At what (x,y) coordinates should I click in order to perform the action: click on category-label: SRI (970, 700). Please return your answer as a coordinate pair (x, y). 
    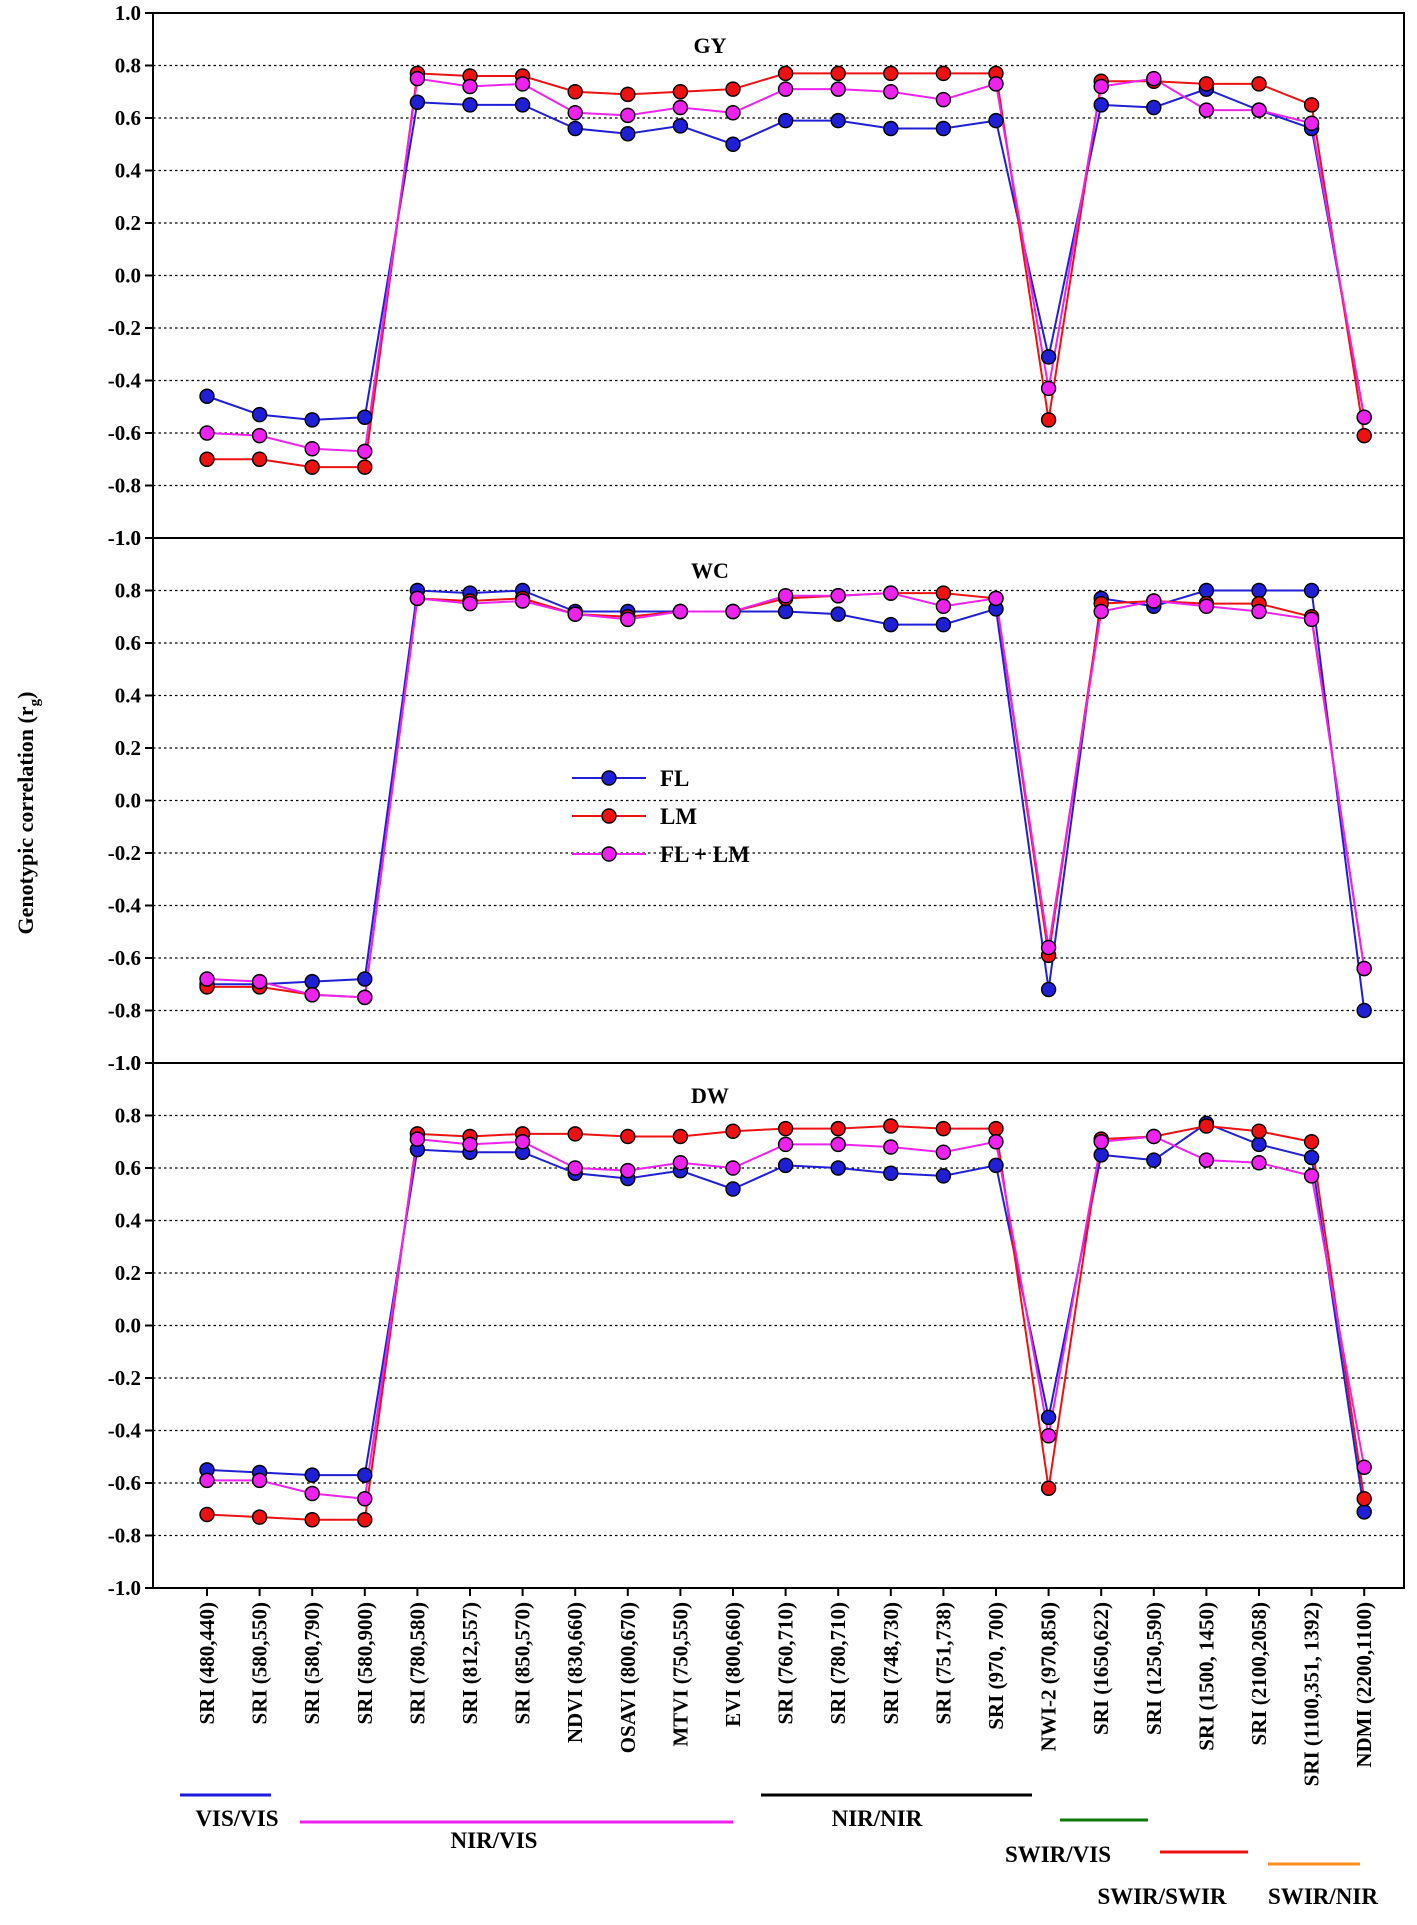
    Looking at the image, I should click on (996, 1666).